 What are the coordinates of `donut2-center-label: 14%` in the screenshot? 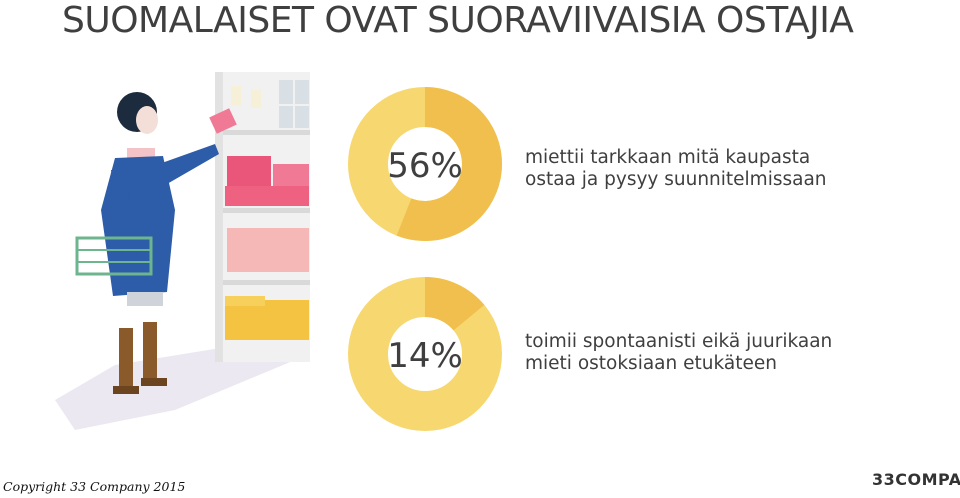 It's located at (425, 356).